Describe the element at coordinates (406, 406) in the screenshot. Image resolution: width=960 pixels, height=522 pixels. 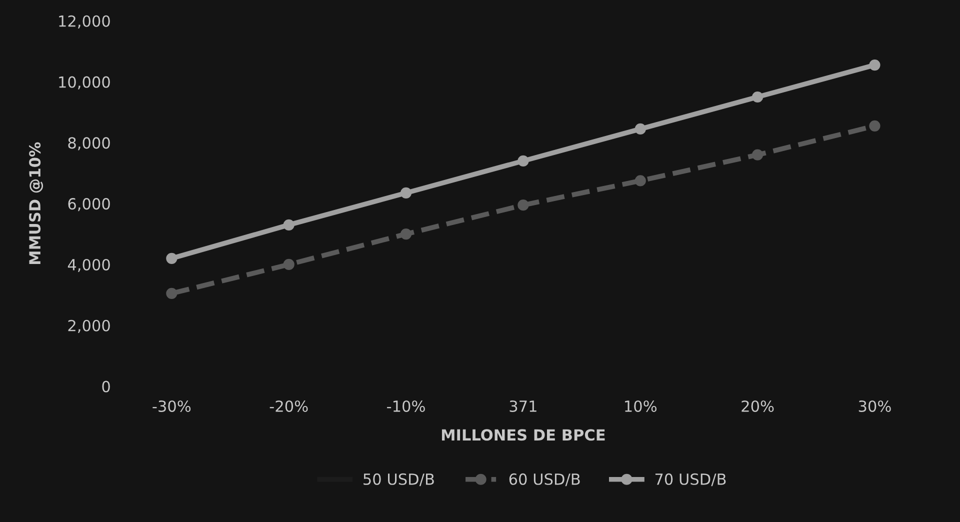
I see `x-tick-label: -10%` at that location.